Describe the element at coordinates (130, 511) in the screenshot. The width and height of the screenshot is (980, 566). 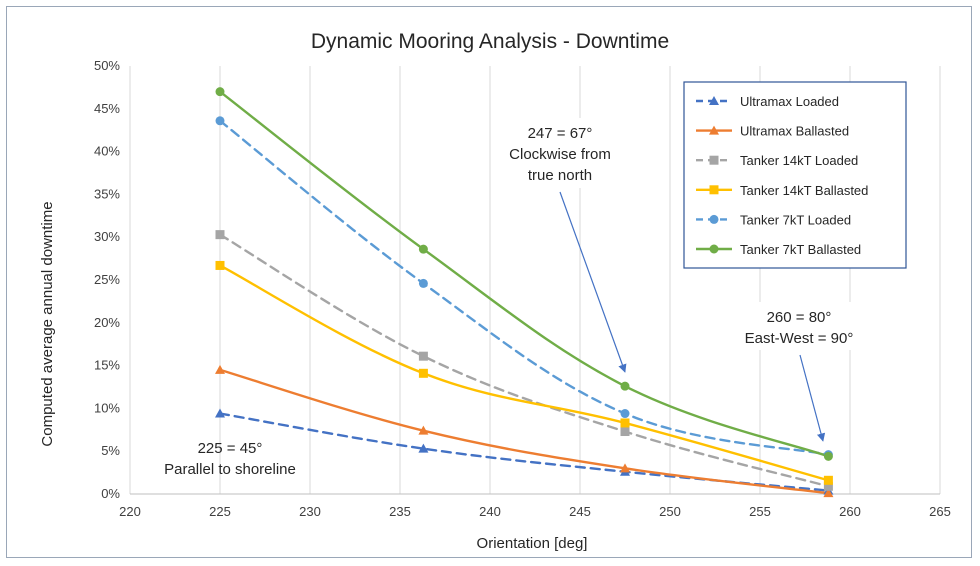
I see `x-tick-label: 220` at that location.